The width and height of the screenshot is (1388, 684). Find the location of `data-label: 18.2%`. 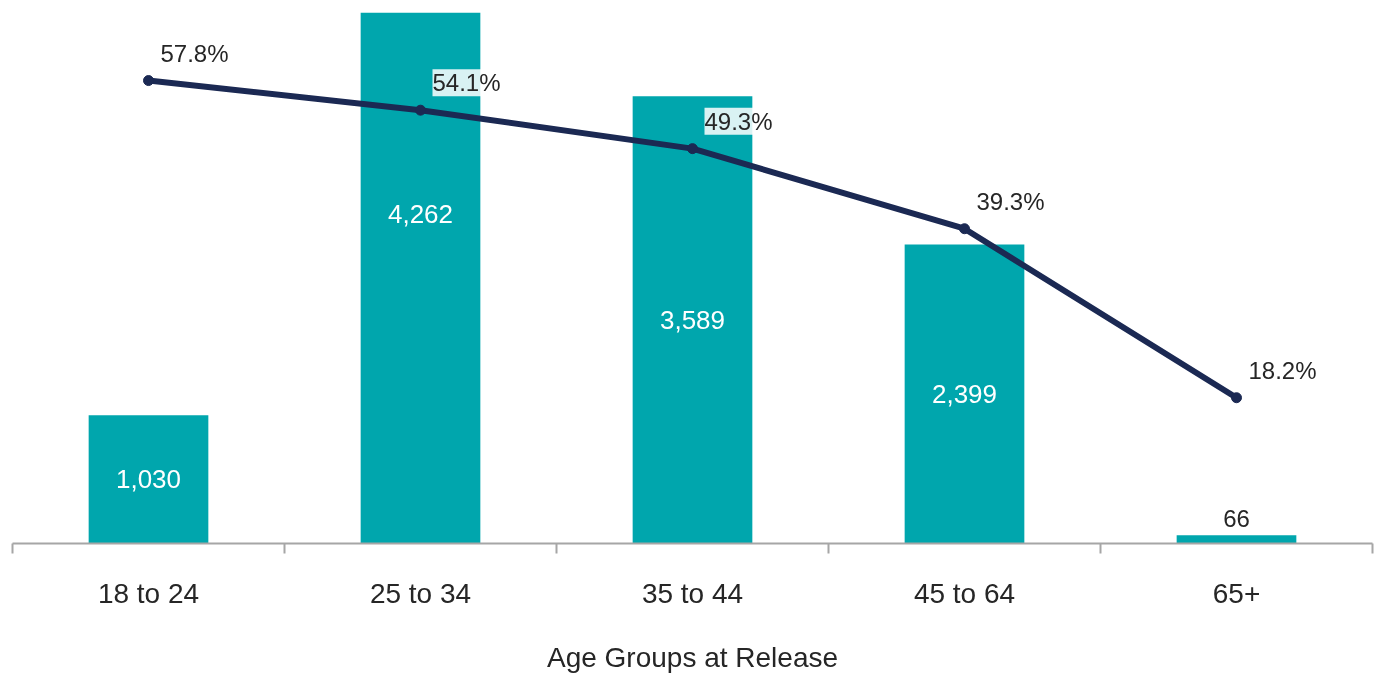

data-label: 18.2% is located at coordinates (1282, 370).